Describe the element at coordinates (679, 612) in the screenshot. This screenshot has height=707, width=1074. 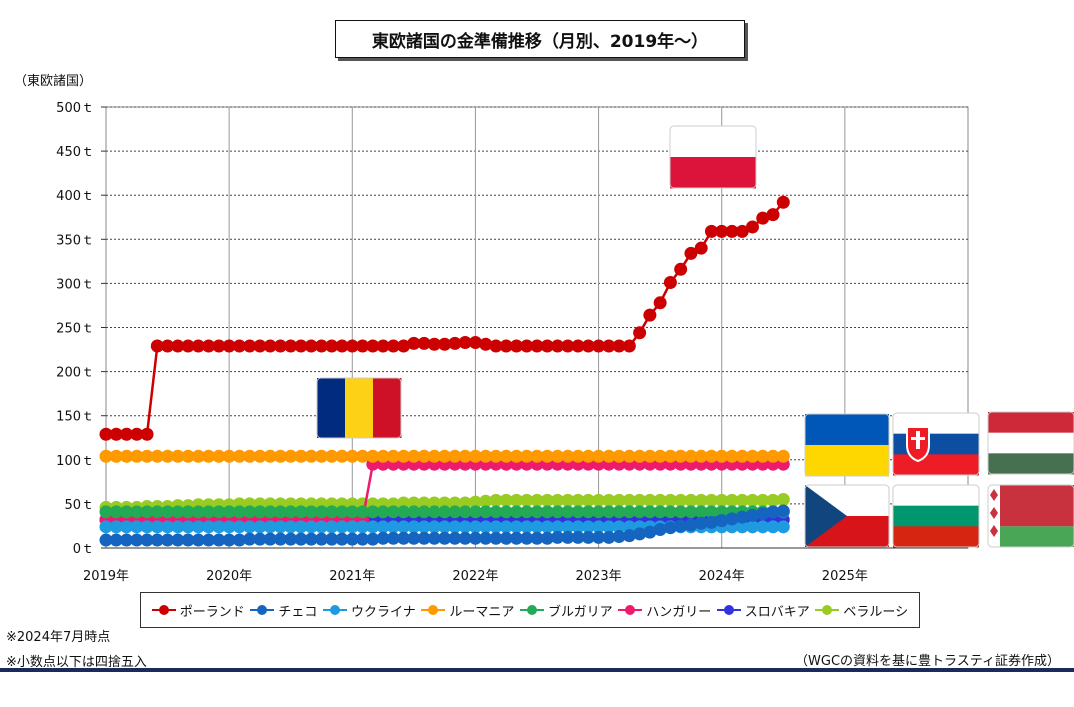
I see `legend-label: ハンガリー` at that location.